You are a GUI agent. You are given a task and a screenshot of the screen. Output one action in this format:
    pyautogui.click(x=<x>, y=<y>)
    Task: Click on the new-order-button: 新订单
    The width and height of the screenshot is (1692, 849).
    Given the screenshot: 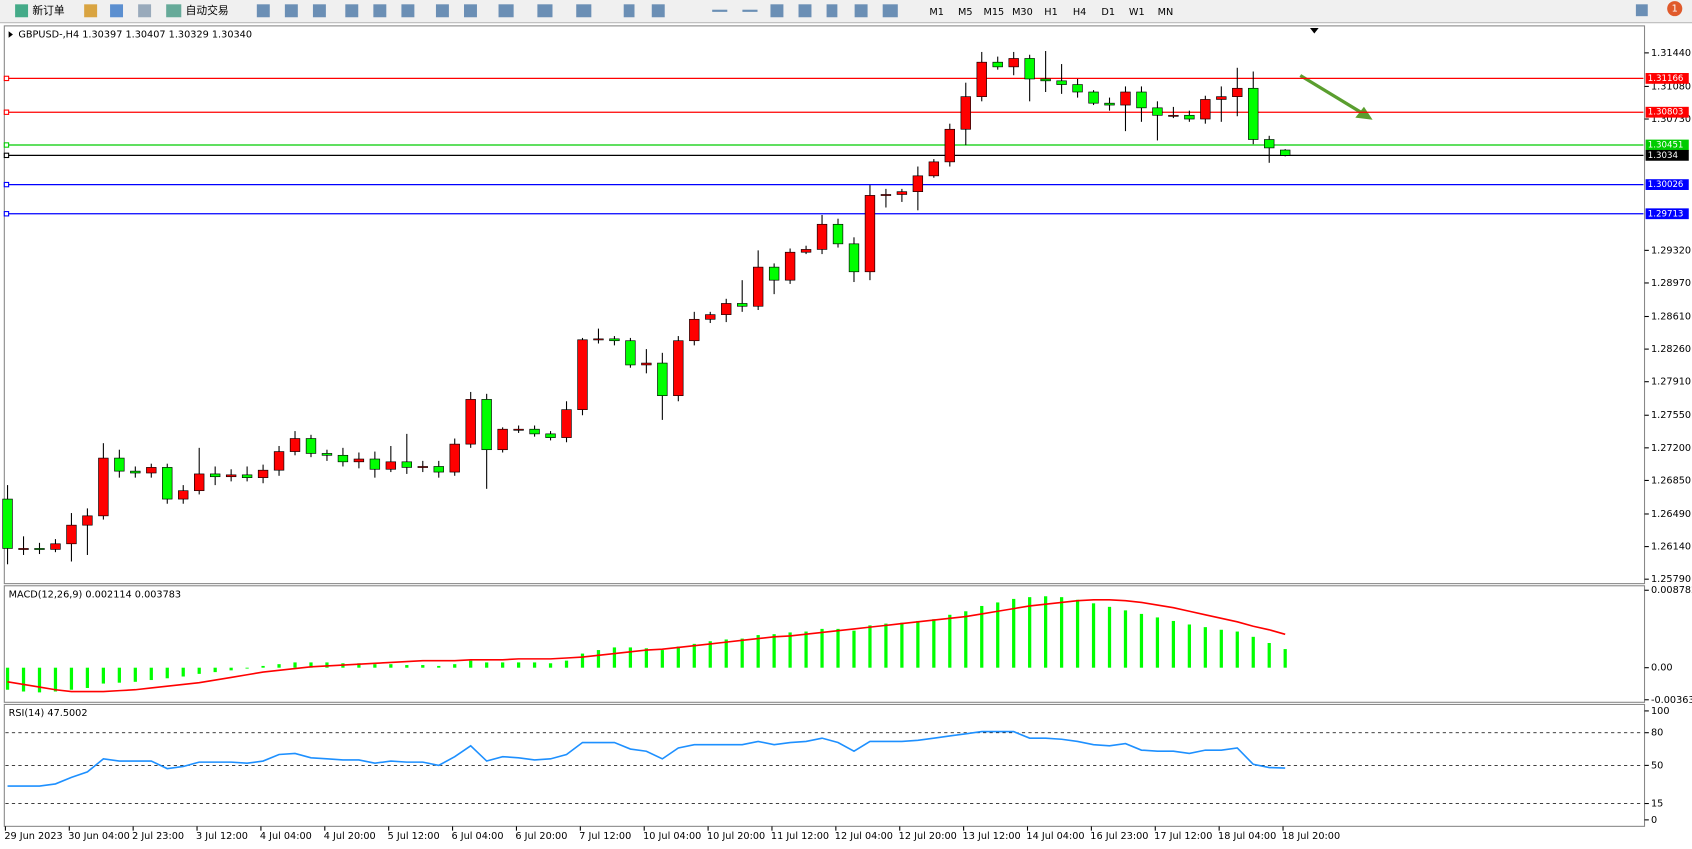 What is the action you would take?
    pyautogui.click(x=48, y=10)
    